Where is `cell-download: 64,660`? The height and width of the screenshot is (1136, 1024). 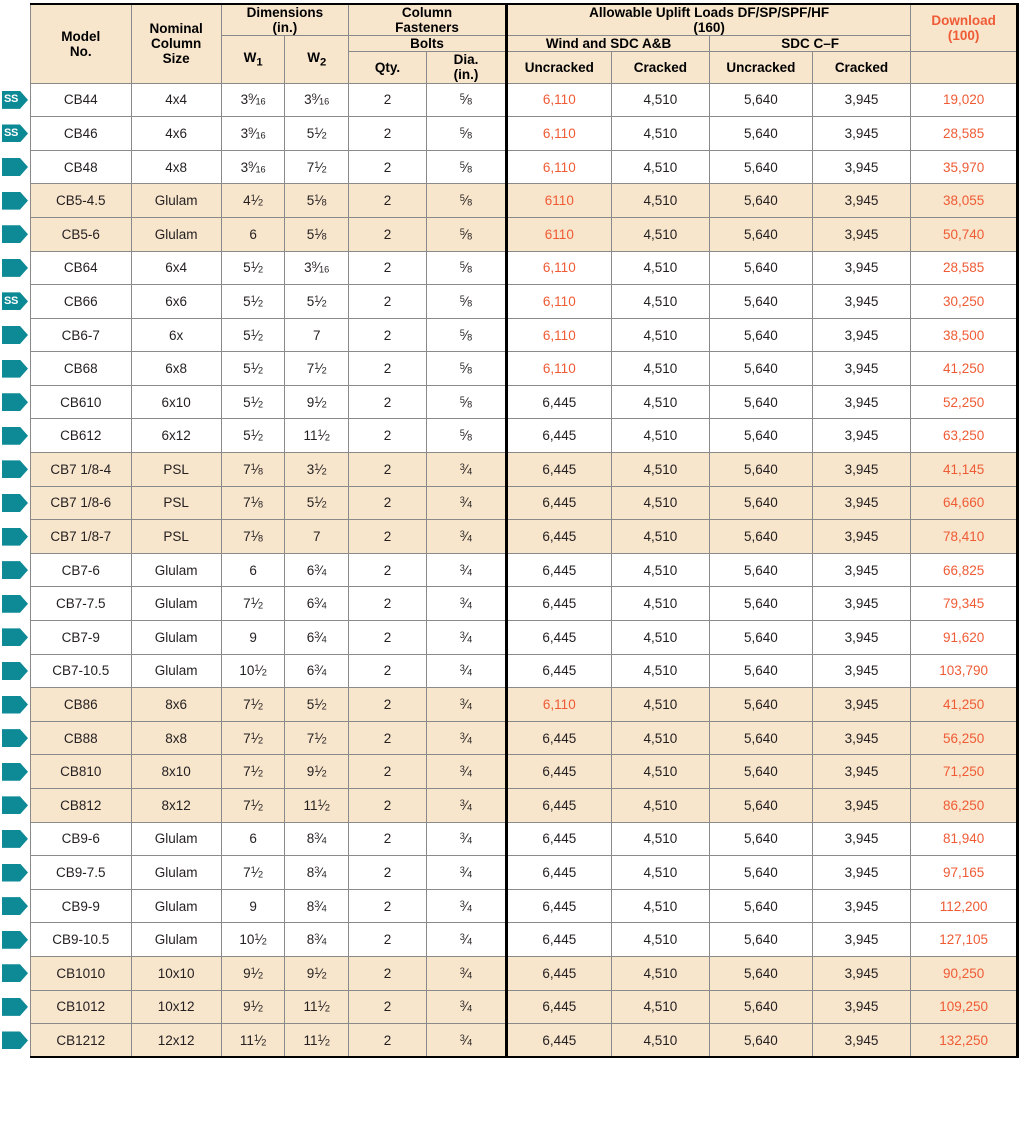 cell-download: 64,660 is located at coordinates (964, 503).